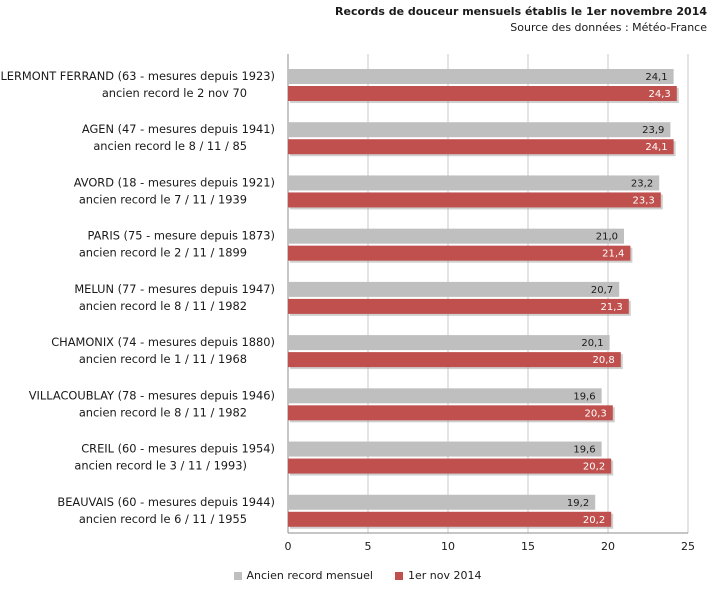 Image resolution: width=715 pixels, height=597 pixels. What do you see at coordinates (174, 289) in the screenshot?
I see `category-label: MELUN (77 - mesures depuis 1947)` at bounding box center [174, 289].